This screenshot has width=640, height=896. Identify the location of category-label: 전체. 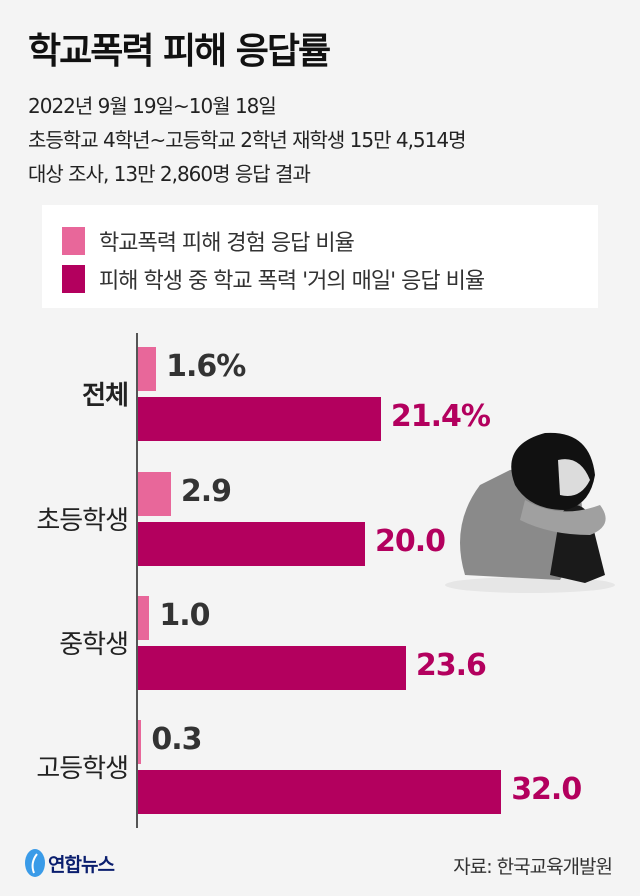
(105, 396).